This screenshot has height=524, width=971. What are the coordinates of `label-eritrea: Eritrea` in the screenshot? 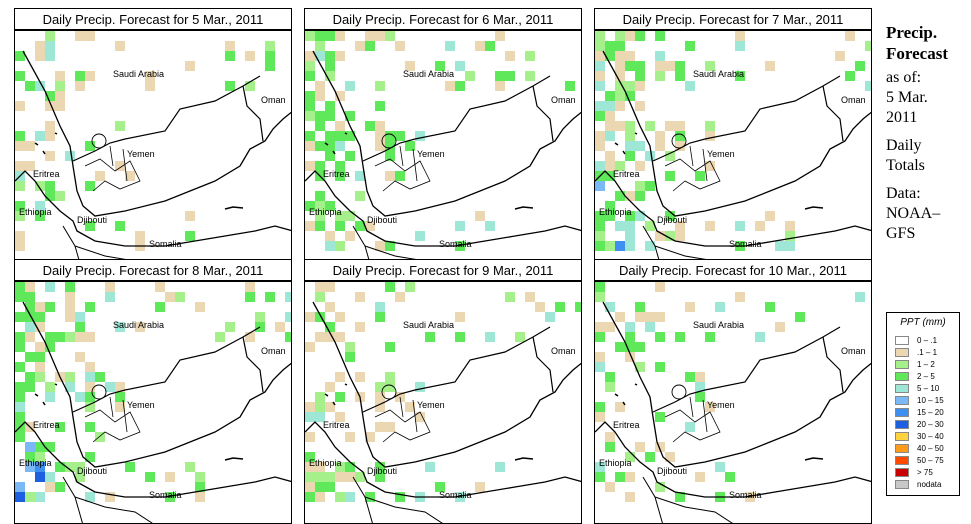 It's located at (46, 174).